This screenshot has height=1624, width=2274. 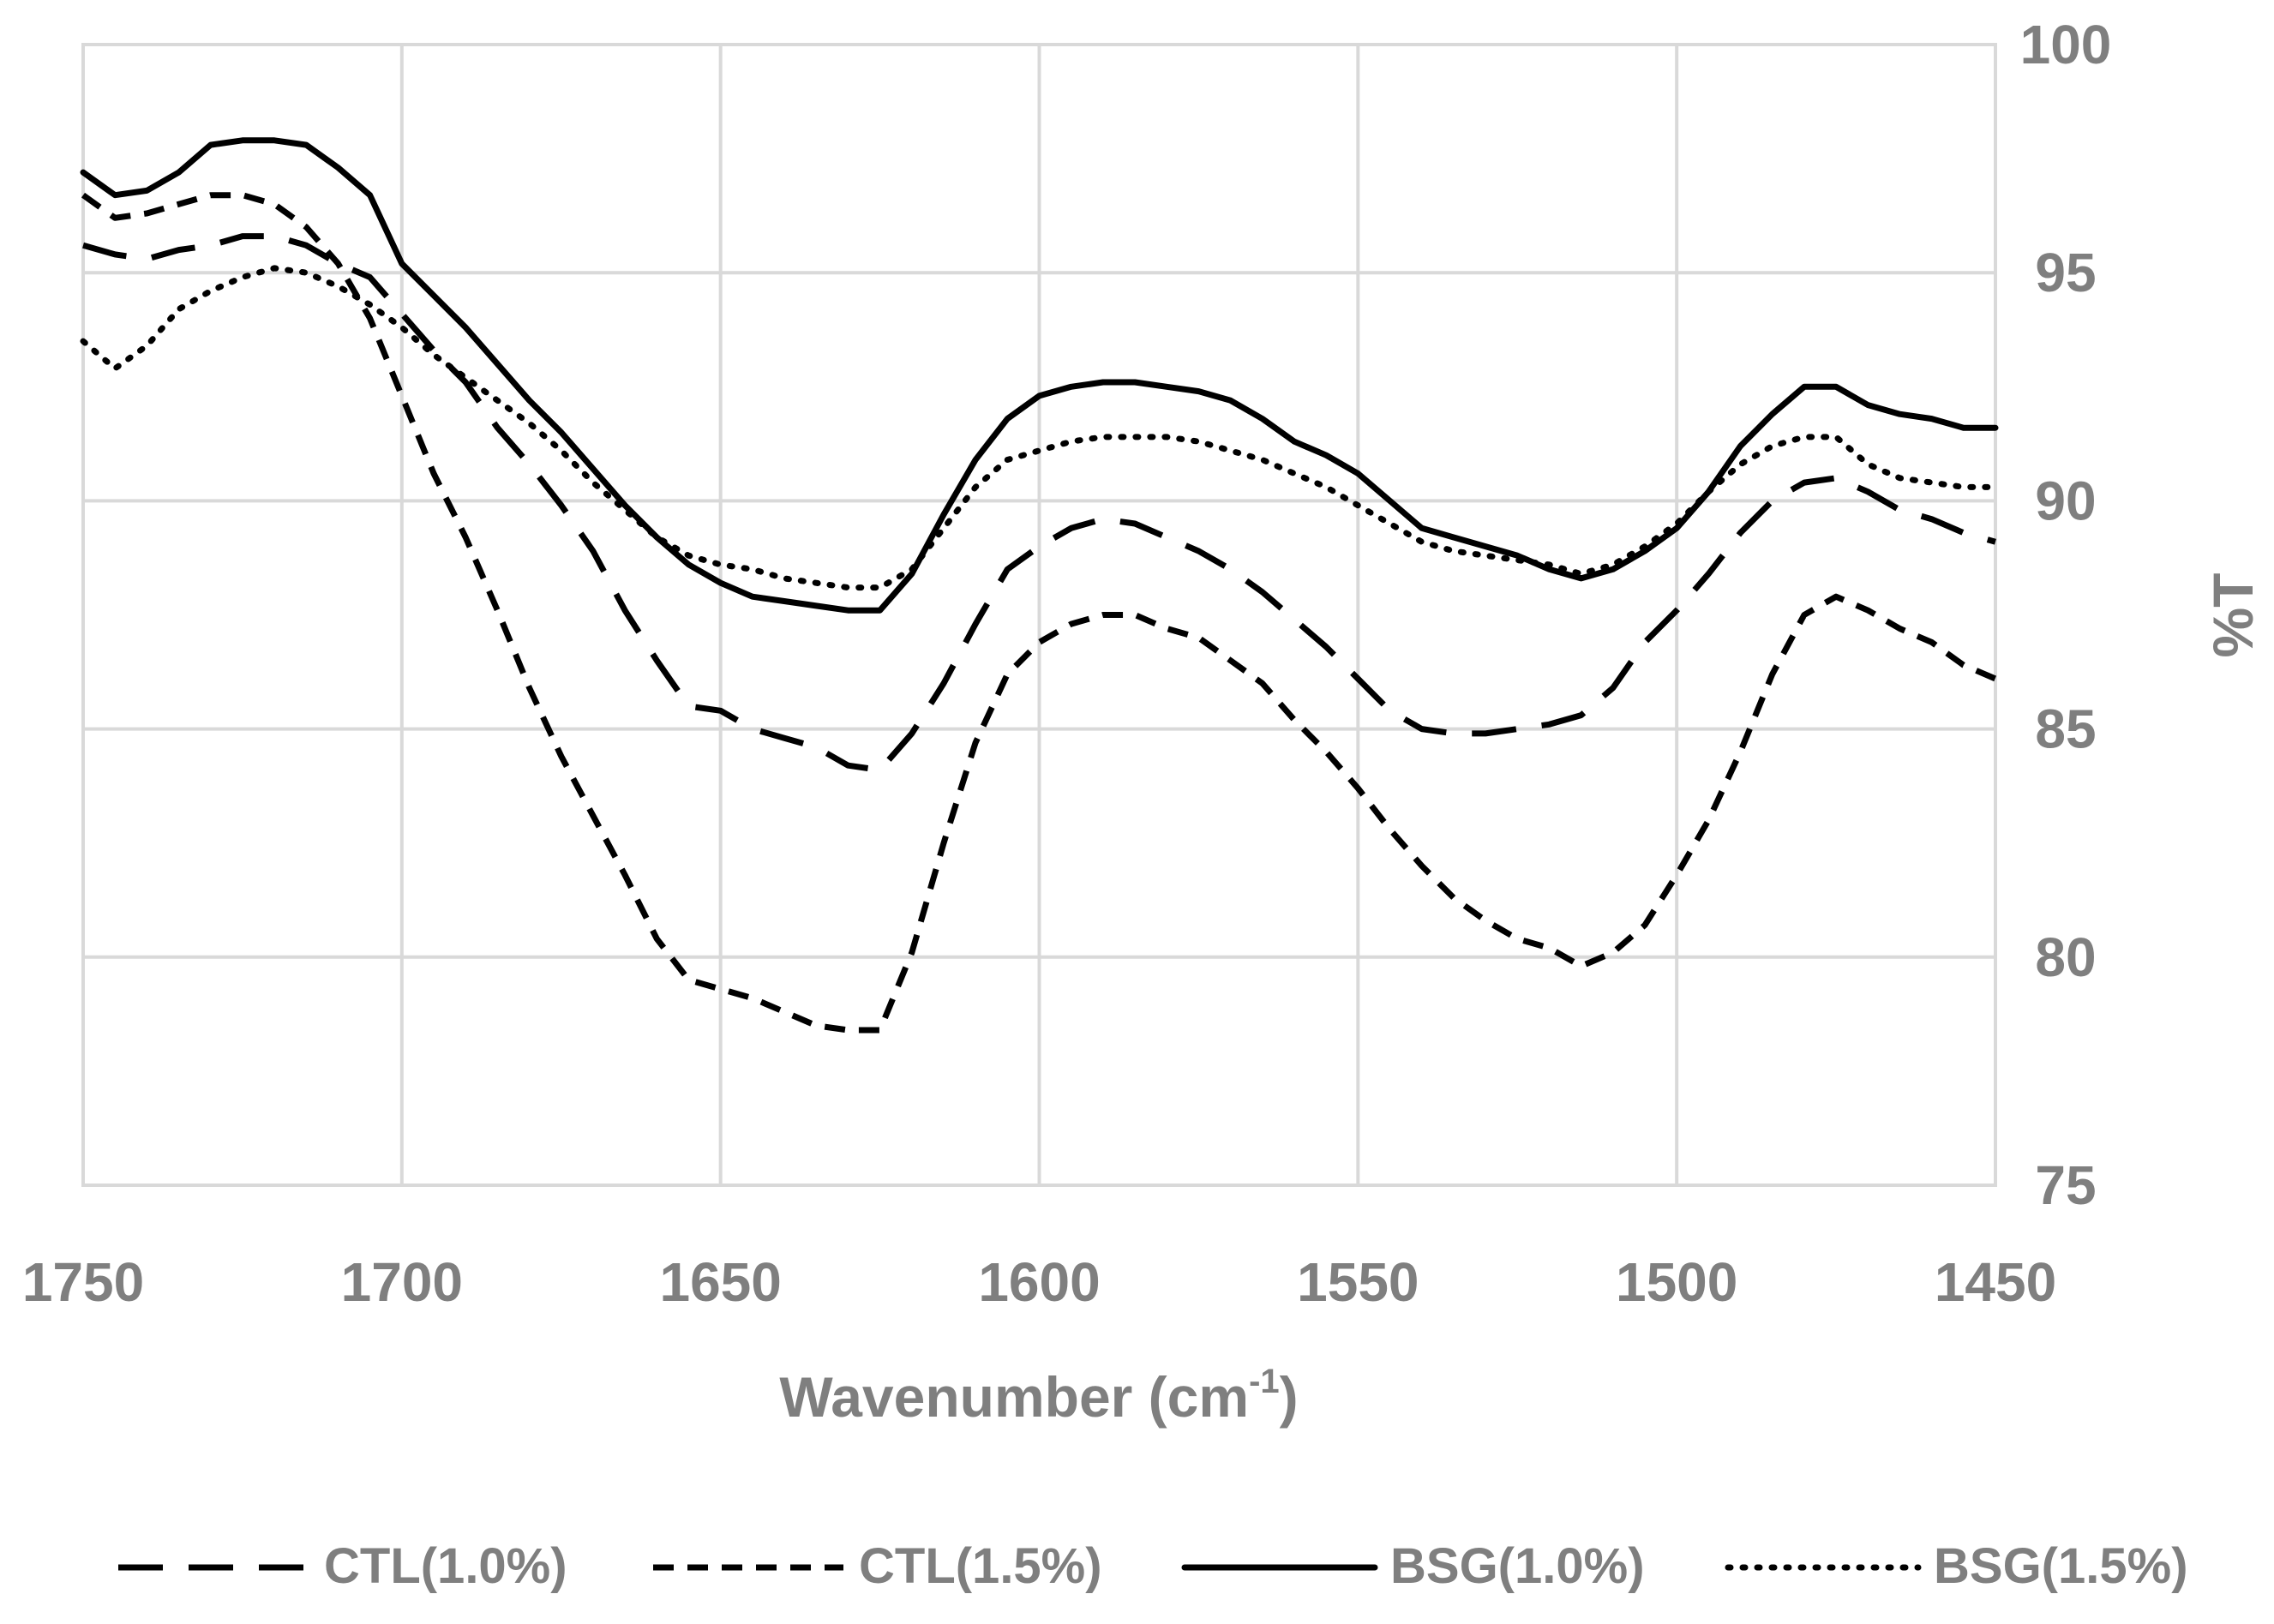 I want to click on x-tick-label: 1500, so click(x=1676, y=1282).